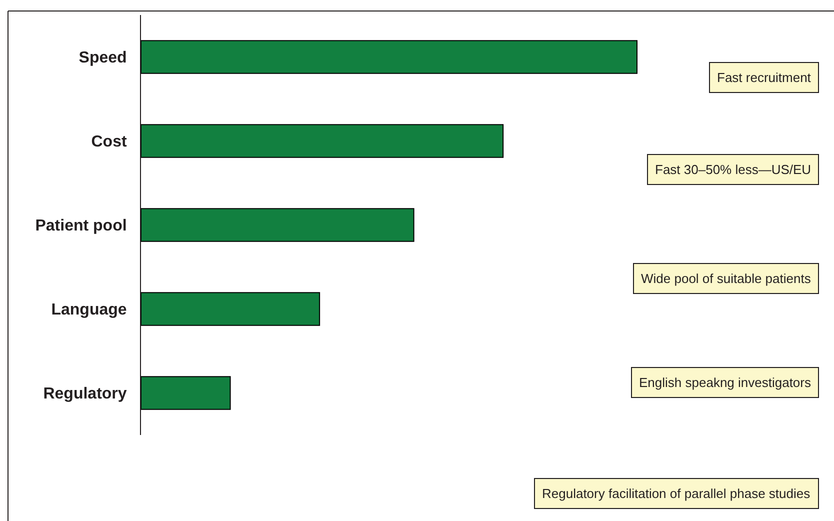  I want to click on y-tick-label: Speed, so click(102, 58).